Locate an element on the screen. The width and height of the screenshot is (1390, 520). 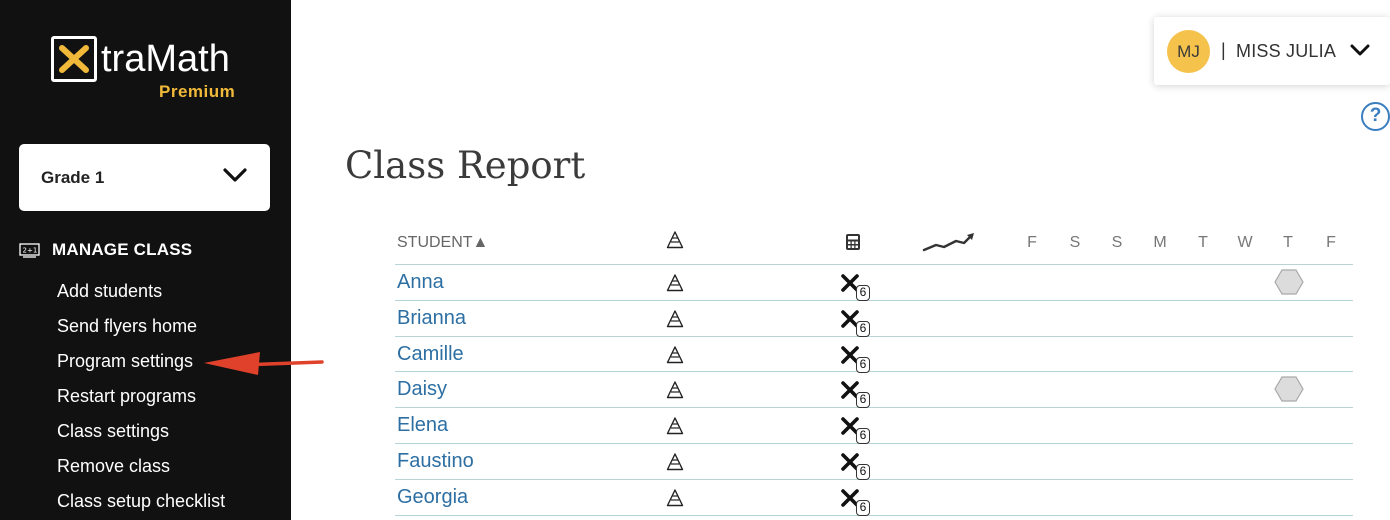
logo-x-box is located at coordinates (74, 59).